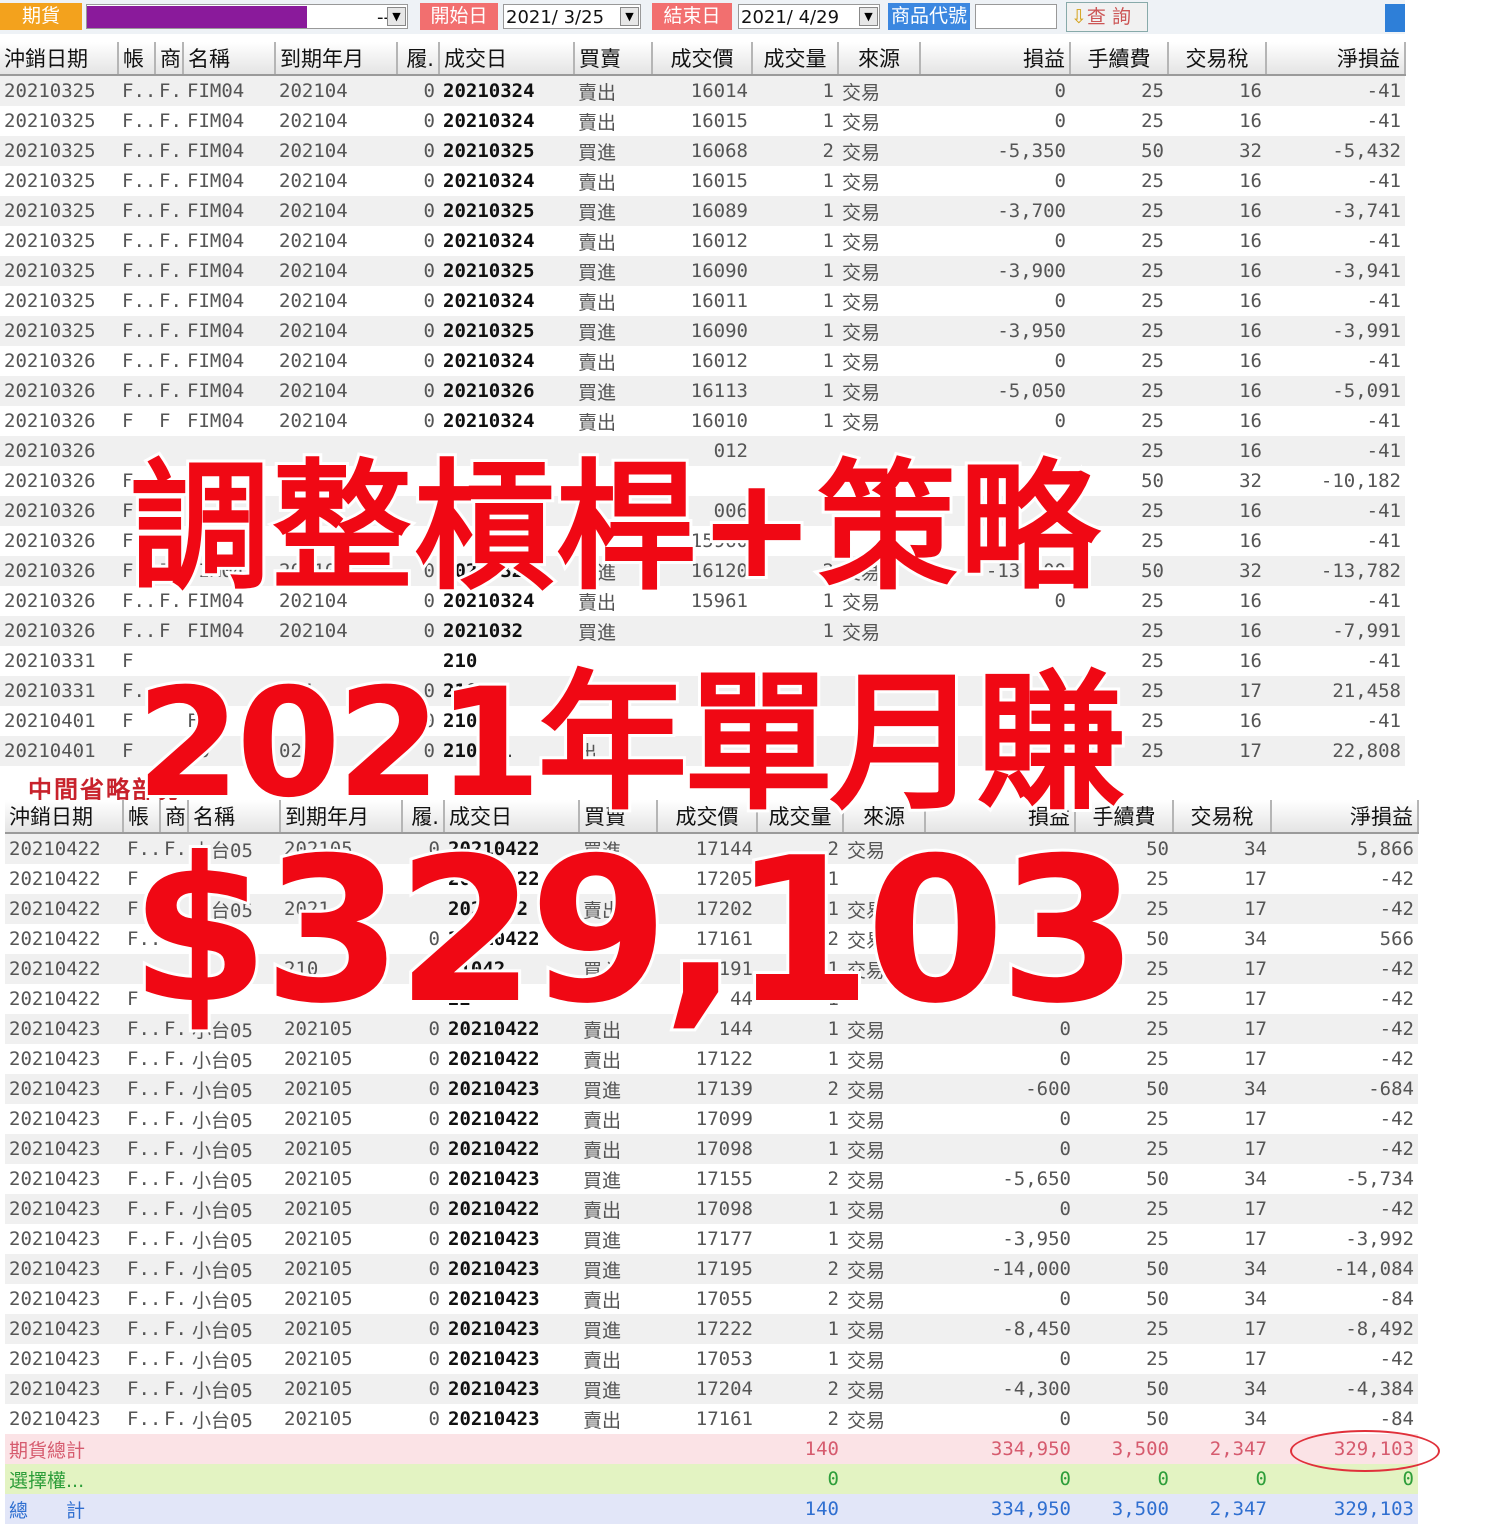 The height and width of the screenshot is (1537, 1501). I want to click on table-cell: 賣出, so click(613, 241).